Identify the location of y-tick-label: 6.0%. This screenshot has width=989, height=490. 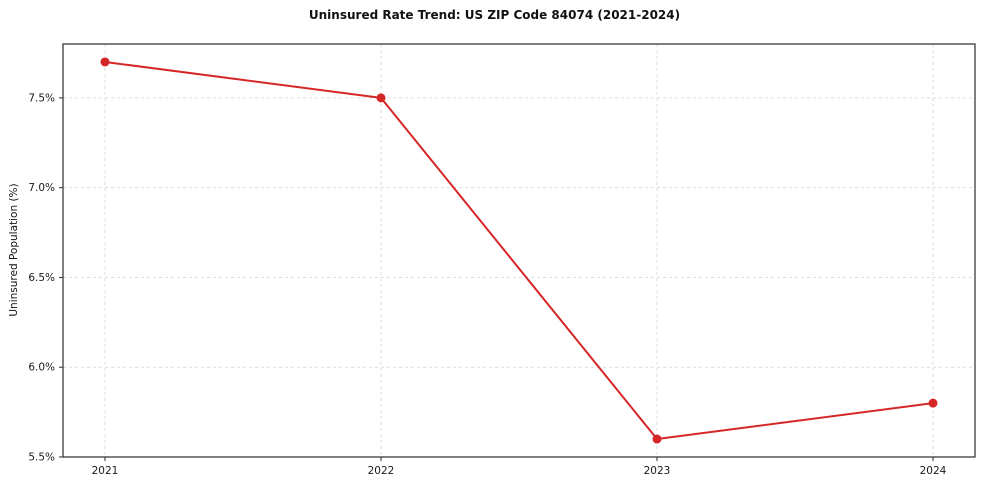
(41, 368).